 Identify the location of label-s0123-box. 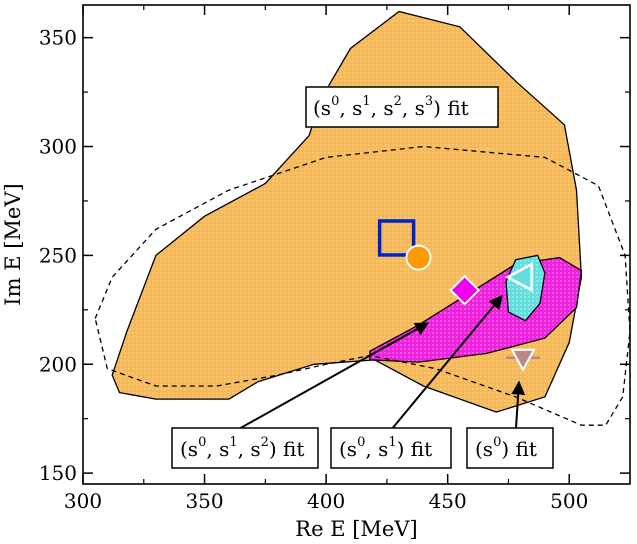
(402, 107).